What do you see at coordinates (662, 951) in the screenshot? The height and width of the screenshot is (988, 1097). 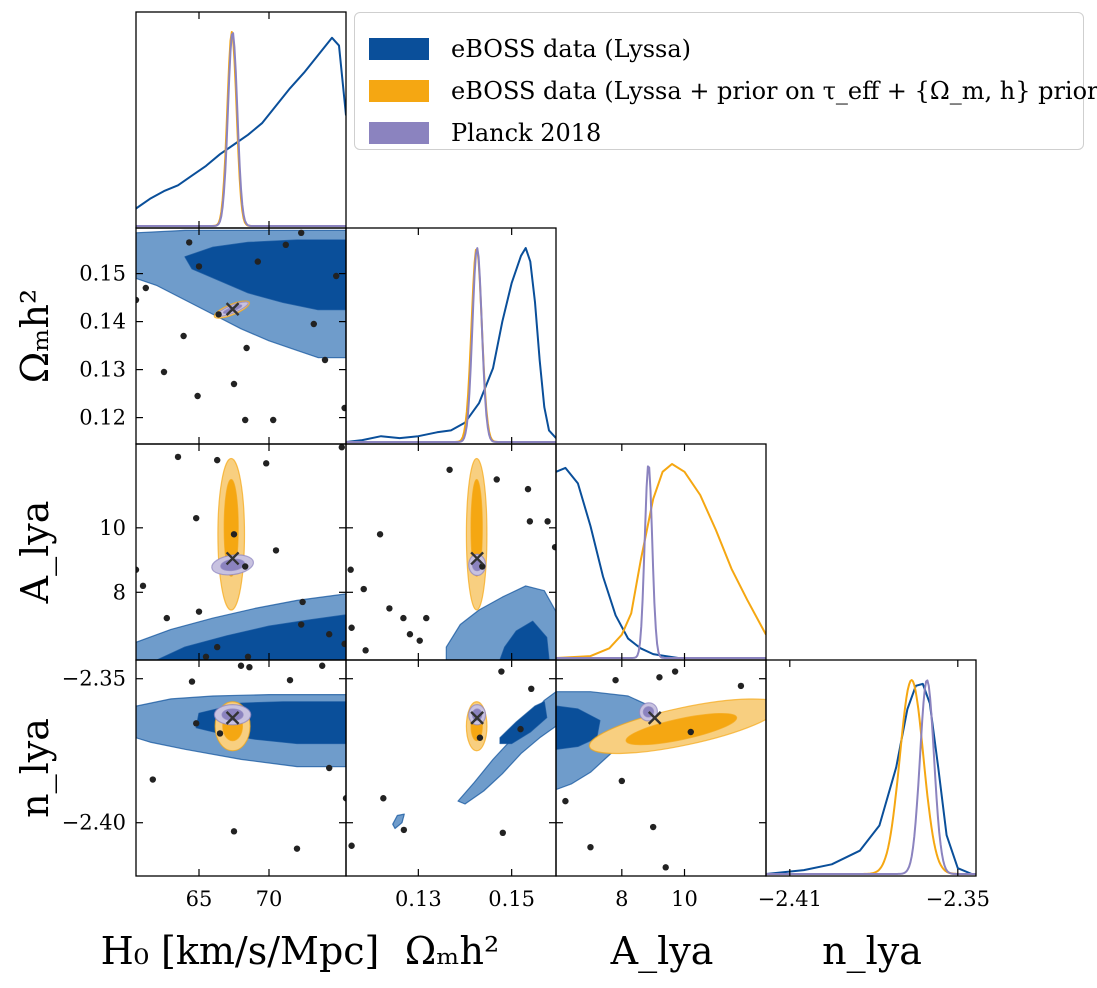 I see `x-axis-label-alya: A_lya` at bounding box center [662, 951].